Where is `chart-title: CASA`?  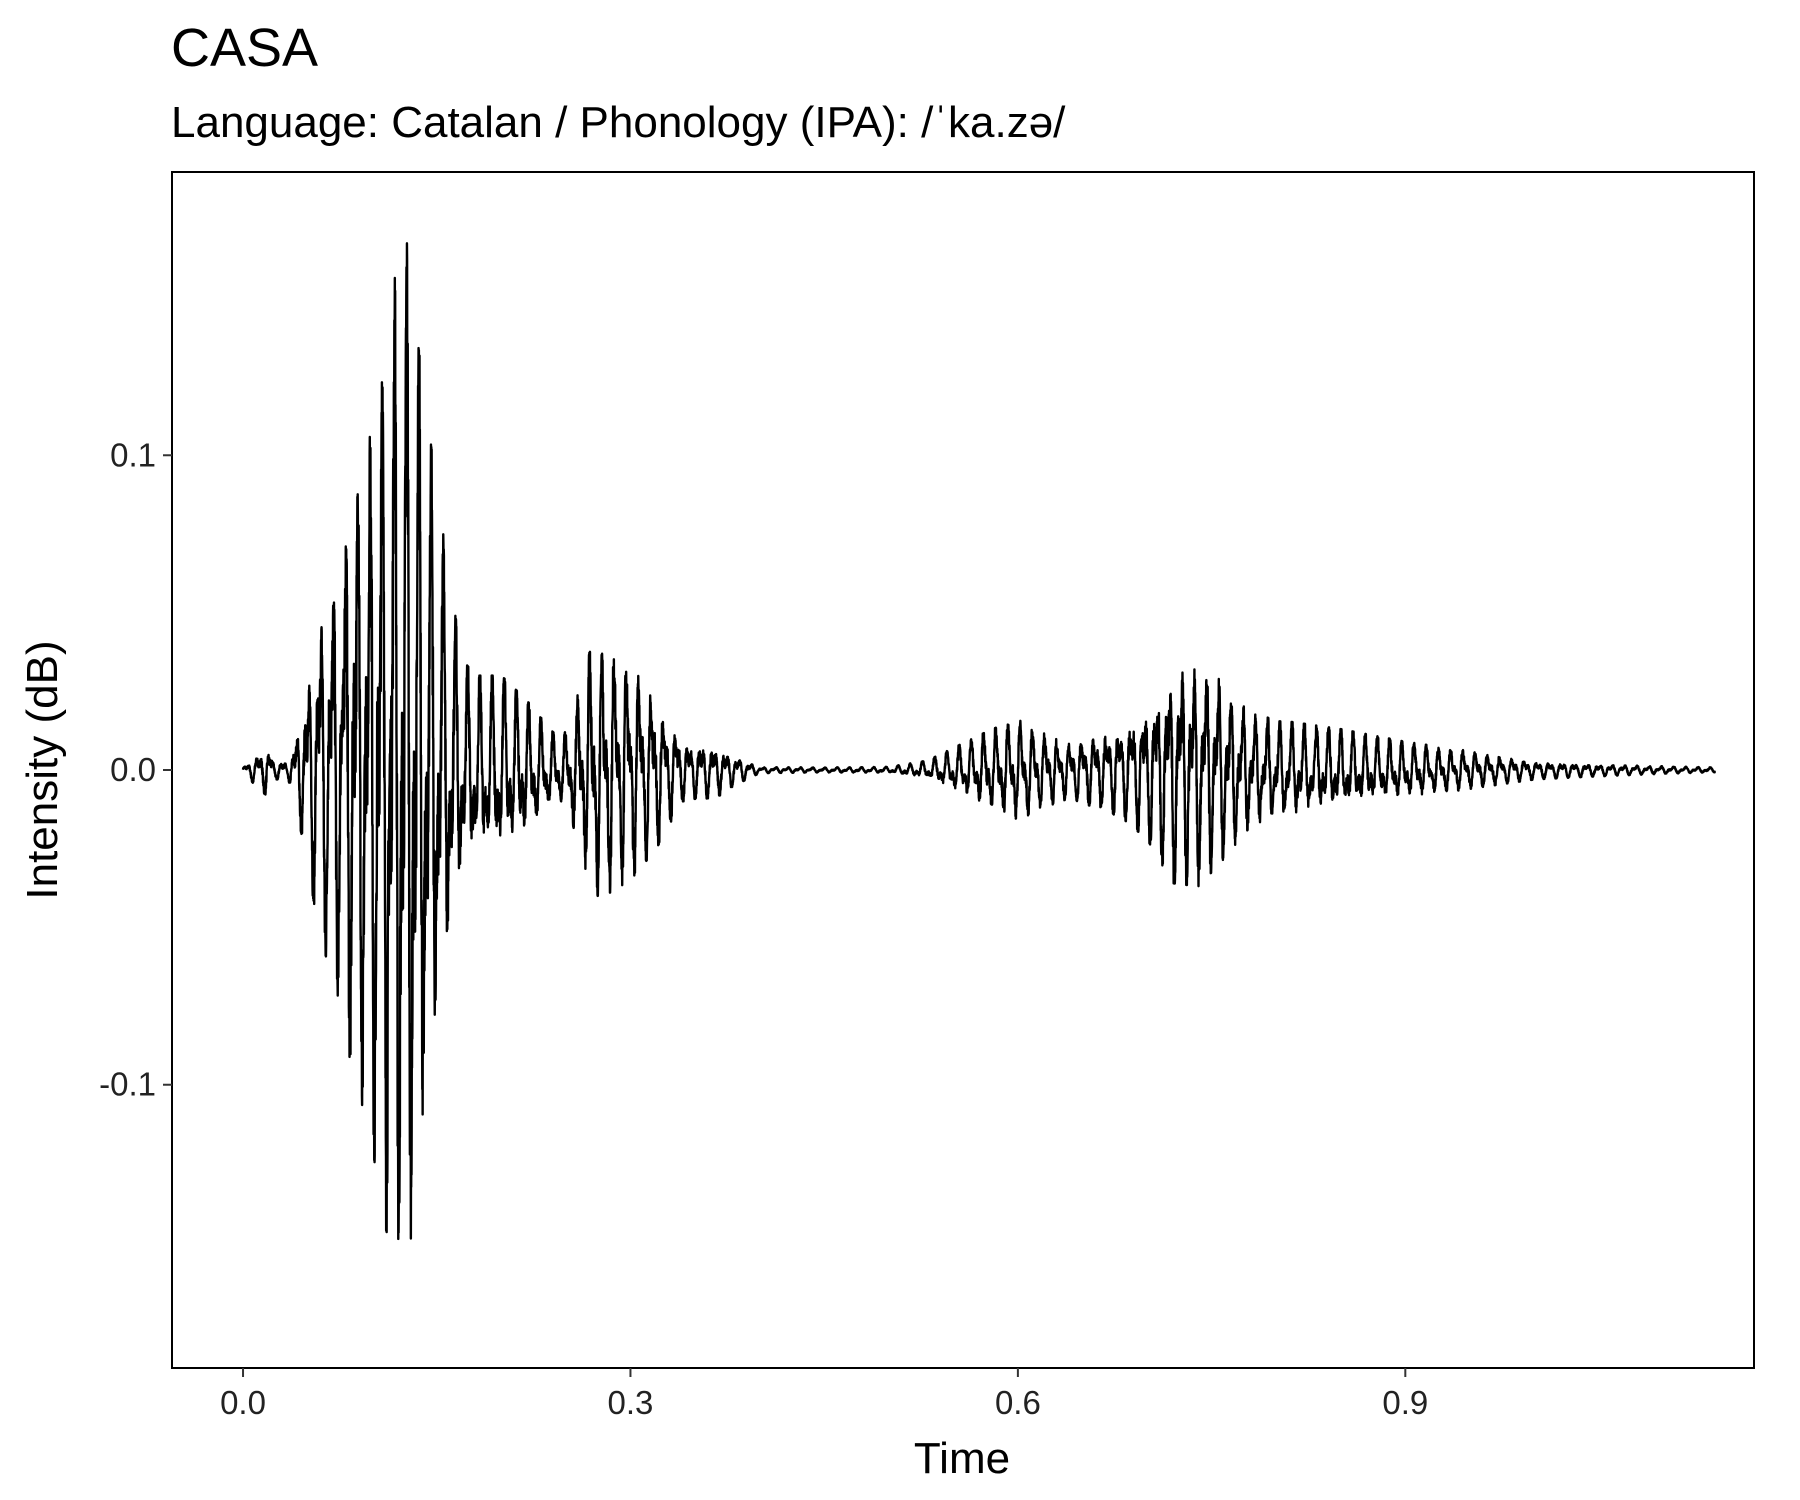 chart-title: CASA is located at coordinates (244, 48).